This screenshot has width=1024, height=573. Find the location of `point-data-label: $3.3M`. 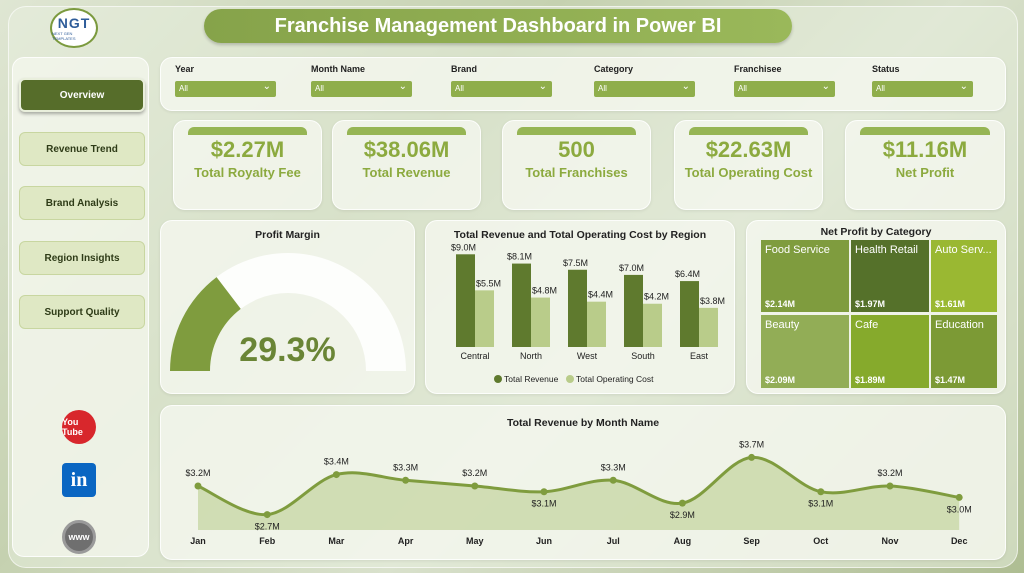

point-data-label: $3.3M is located at coordinates (613, 467).